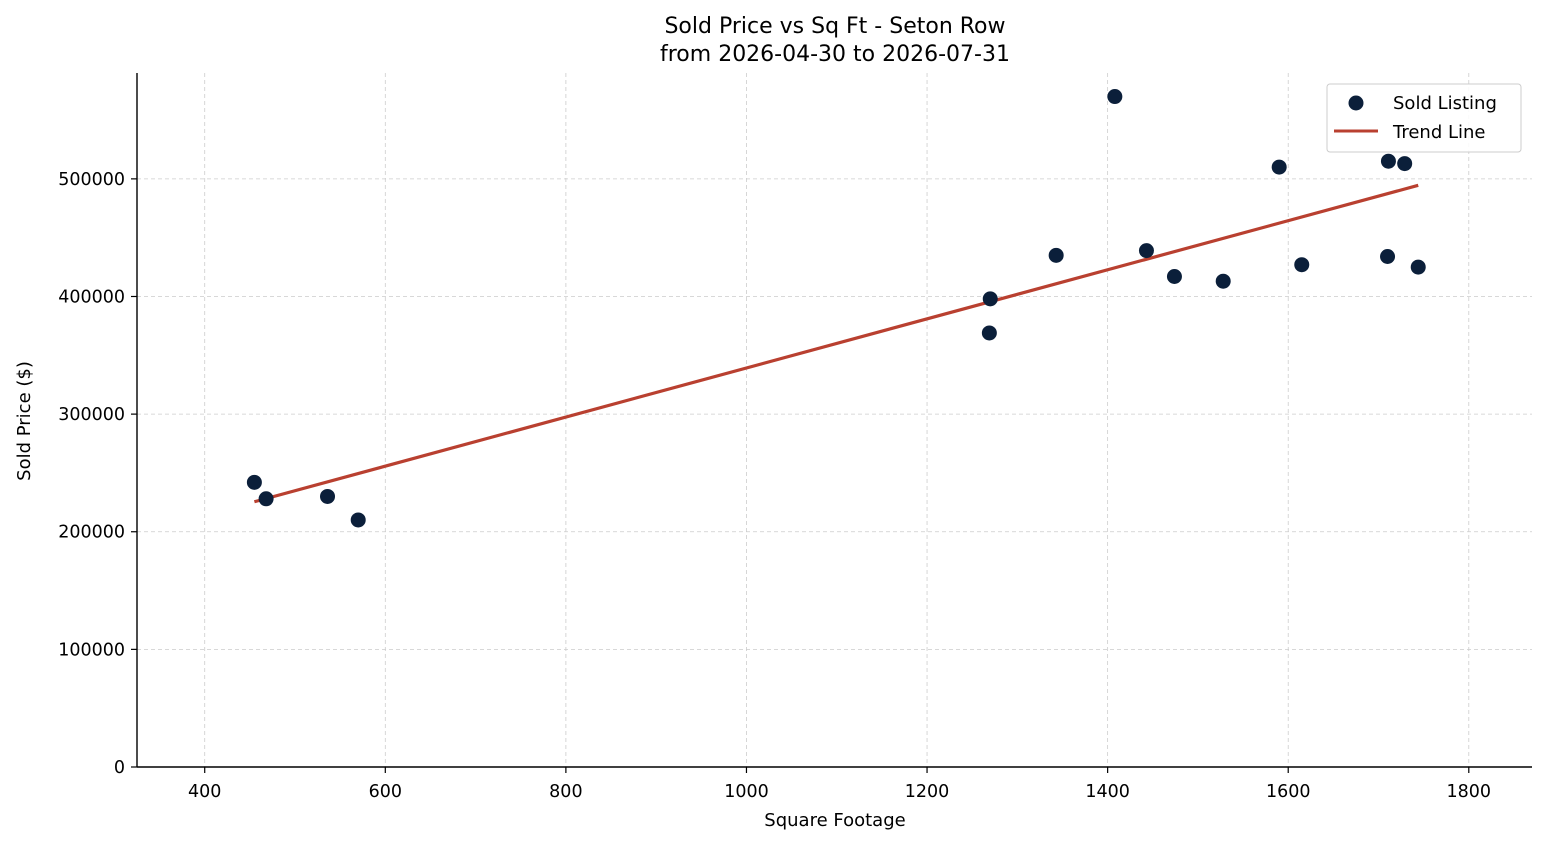 The width and height of the screenshot is (1547, 845). Describe the element at coordinates (1439, 132) in the screenshot. I see `legend-label-trend-line: Trend Line` at that location.